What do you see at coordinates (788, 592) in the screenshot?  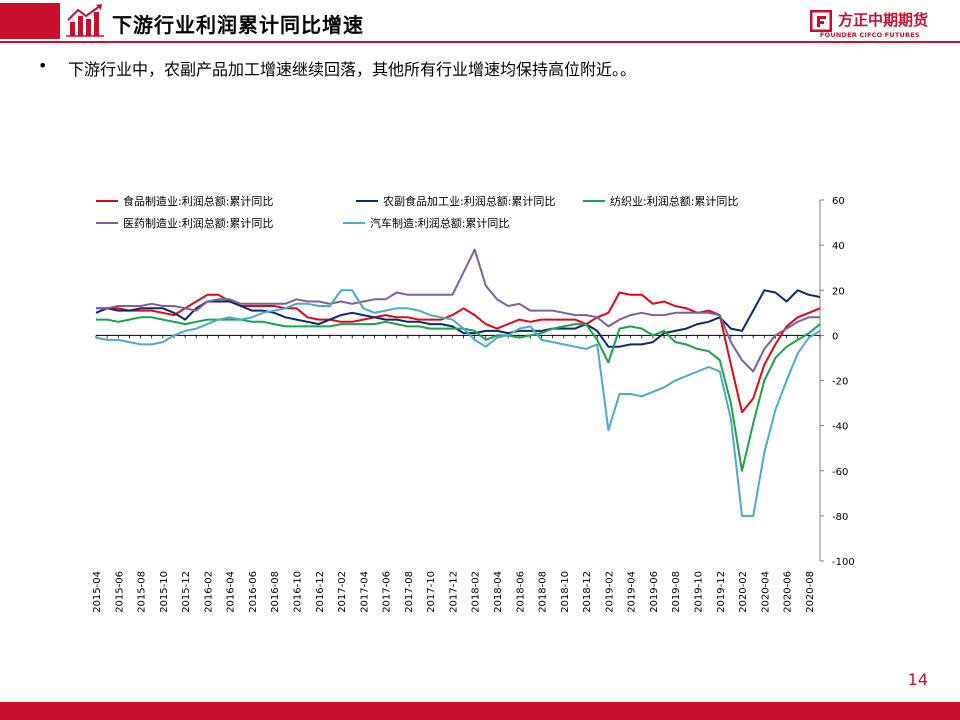 I see `x-tick-label: 2020-06` at bounding box center [788, 592].